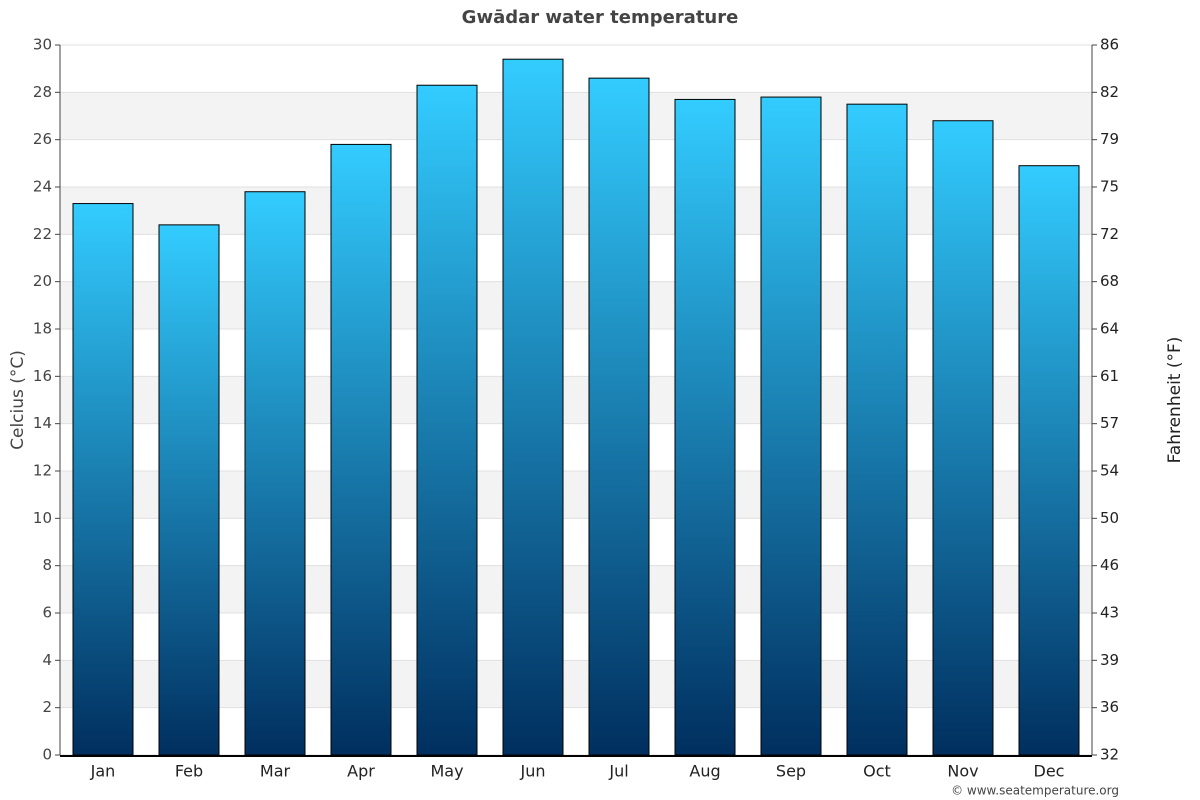 Image resolution: width=1200 pixels, height=800 pixels. I want to click on y2-tick-label: 54, so click(1109, 471).